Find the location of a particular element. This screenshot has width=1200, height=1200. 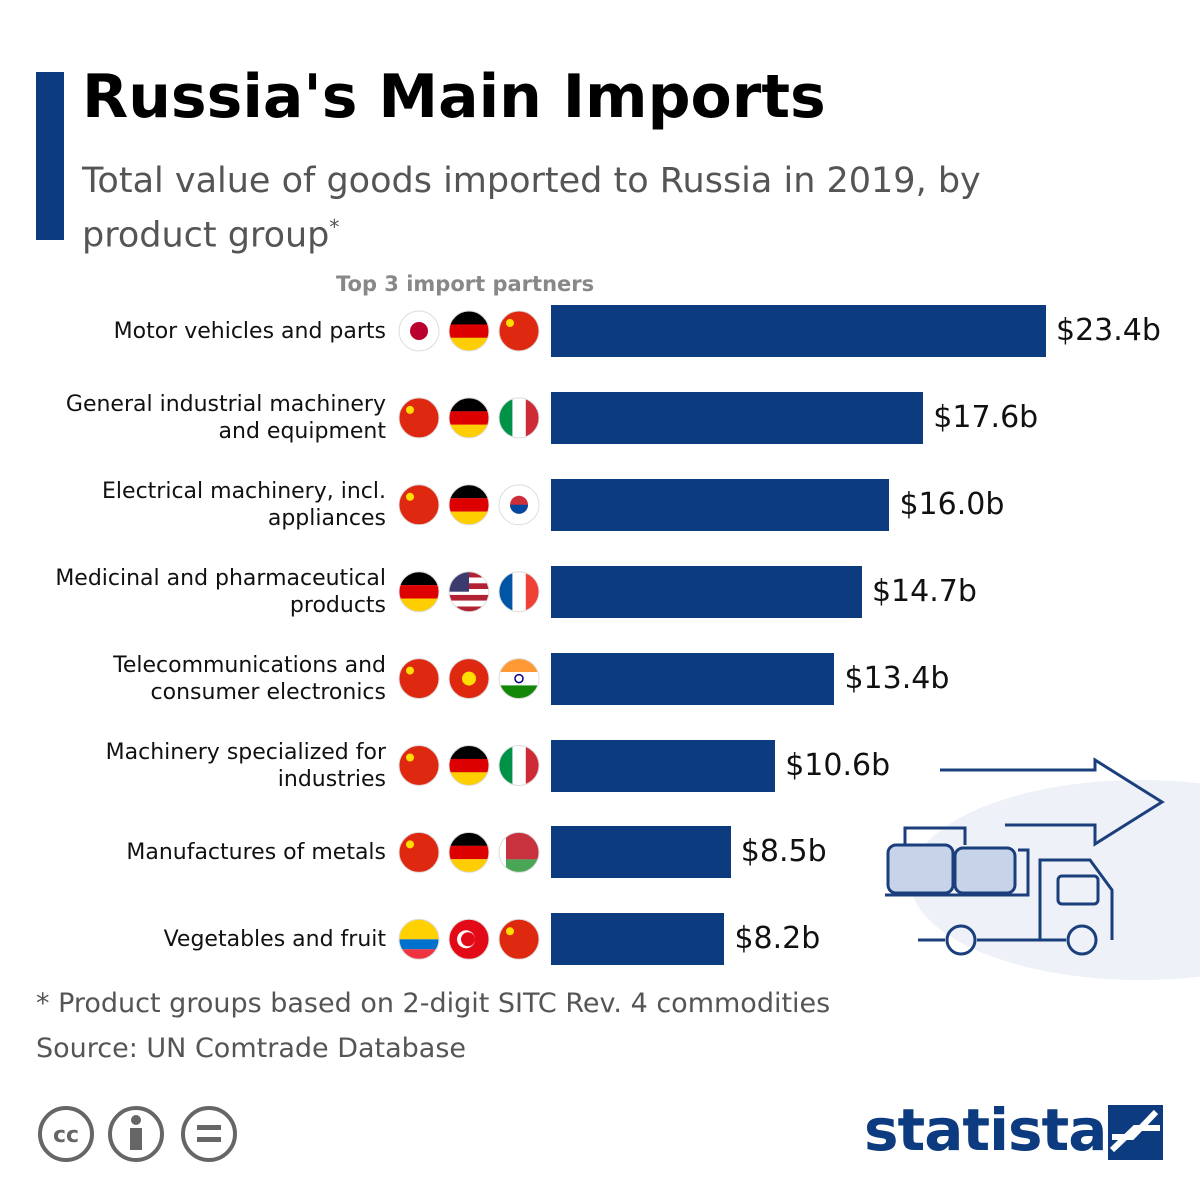

category-label: Motor vehicles and parts is located at coordinates (249, 331).